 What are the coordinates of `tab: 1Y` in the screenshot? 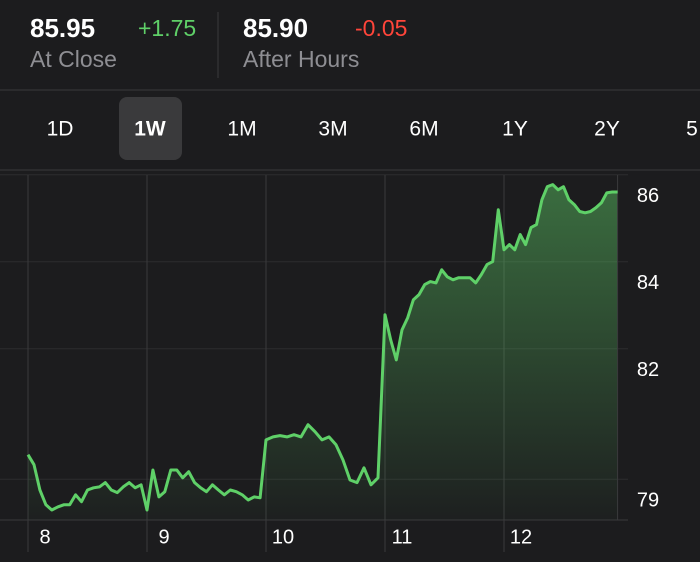 It's located at (515, 129).